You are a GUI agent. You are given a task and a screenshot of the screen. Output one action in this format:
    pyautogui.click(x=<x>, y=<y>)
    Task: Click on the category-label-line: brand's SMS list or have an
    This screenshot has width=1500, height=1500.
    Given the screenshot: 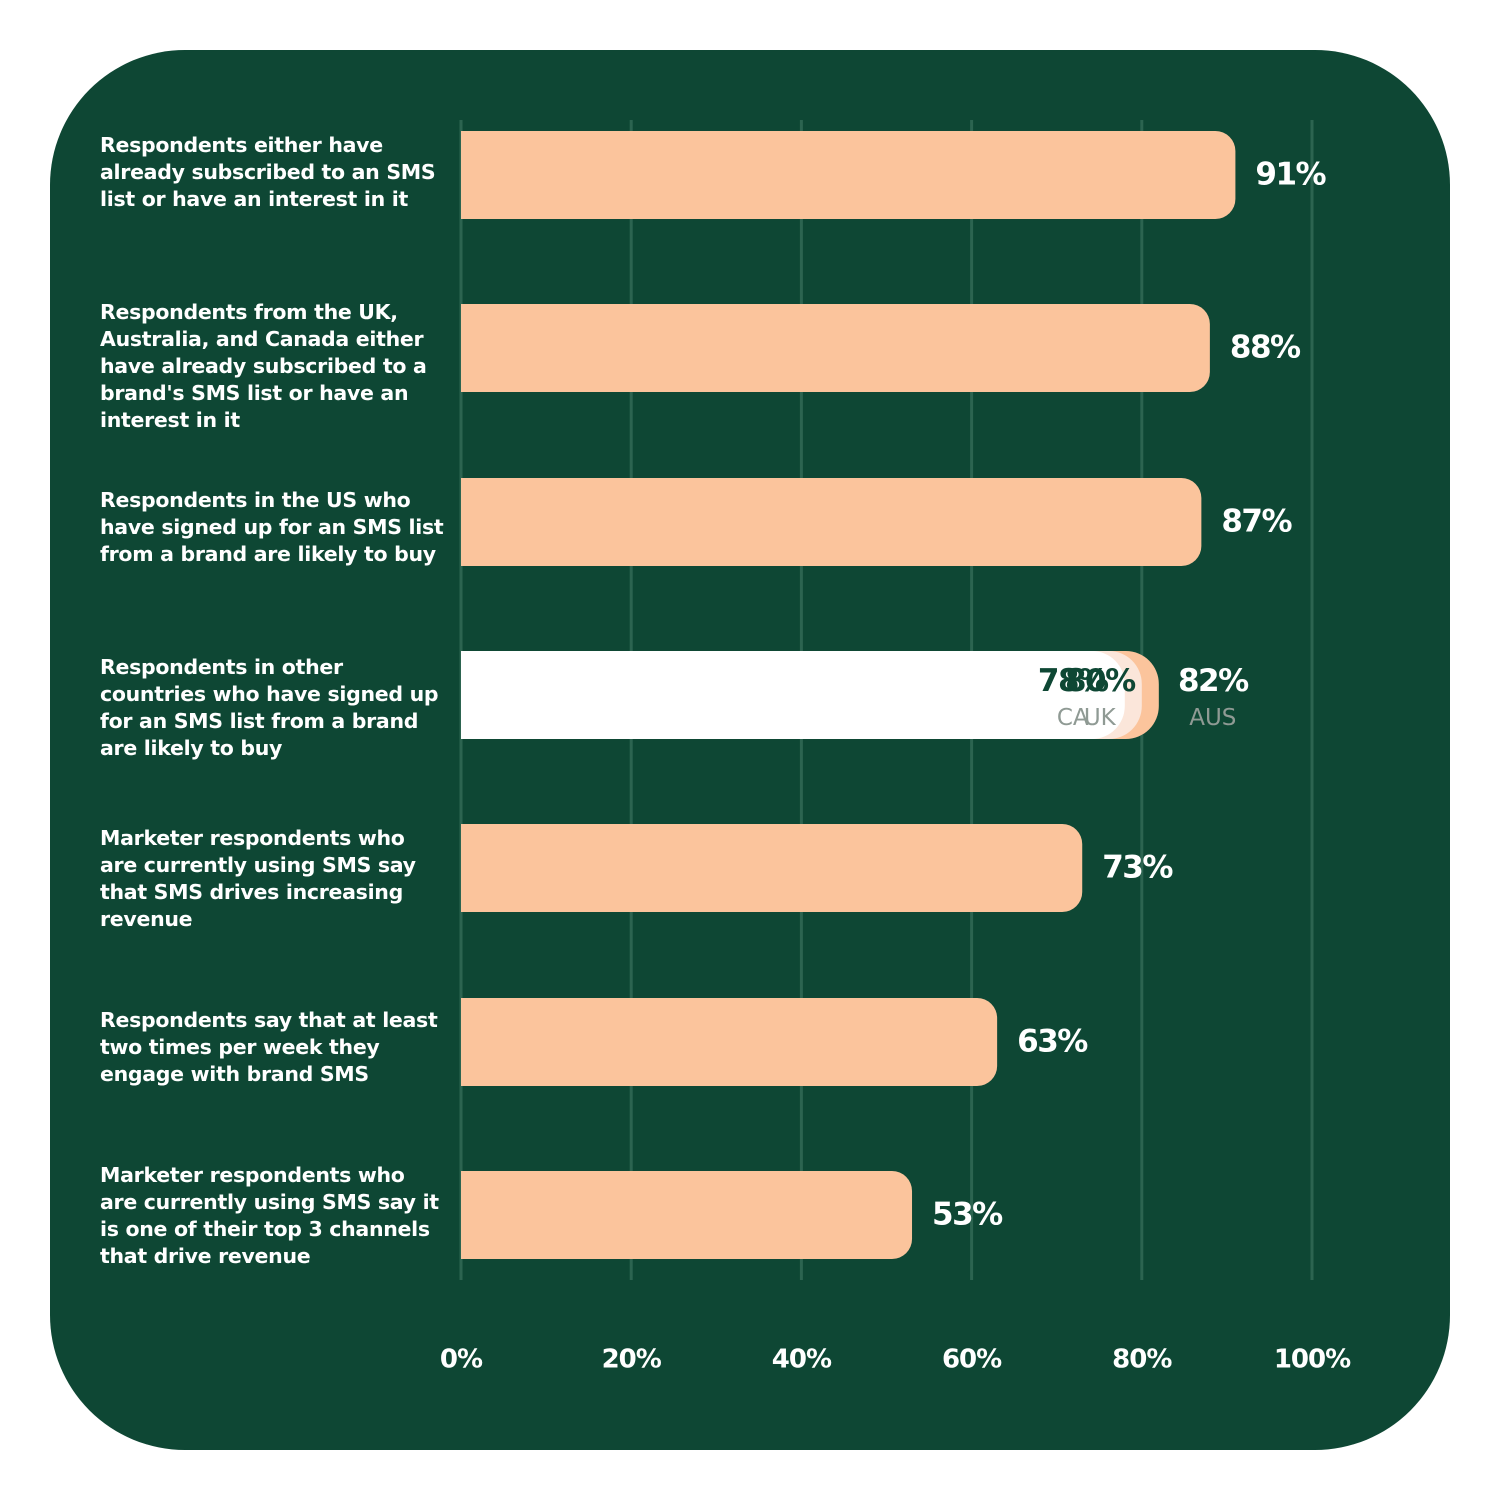 What is the action you would take?
    pyautogui.click(x=254, y=393)
    